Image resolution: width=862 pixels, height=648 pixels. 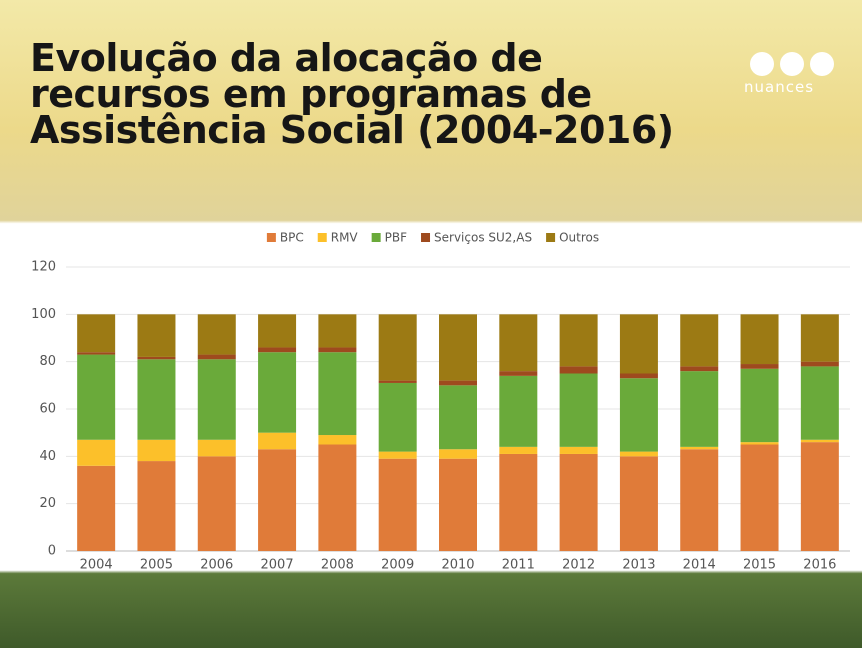 I want to click on legend-label: BPC, so click(x=292, y=238).